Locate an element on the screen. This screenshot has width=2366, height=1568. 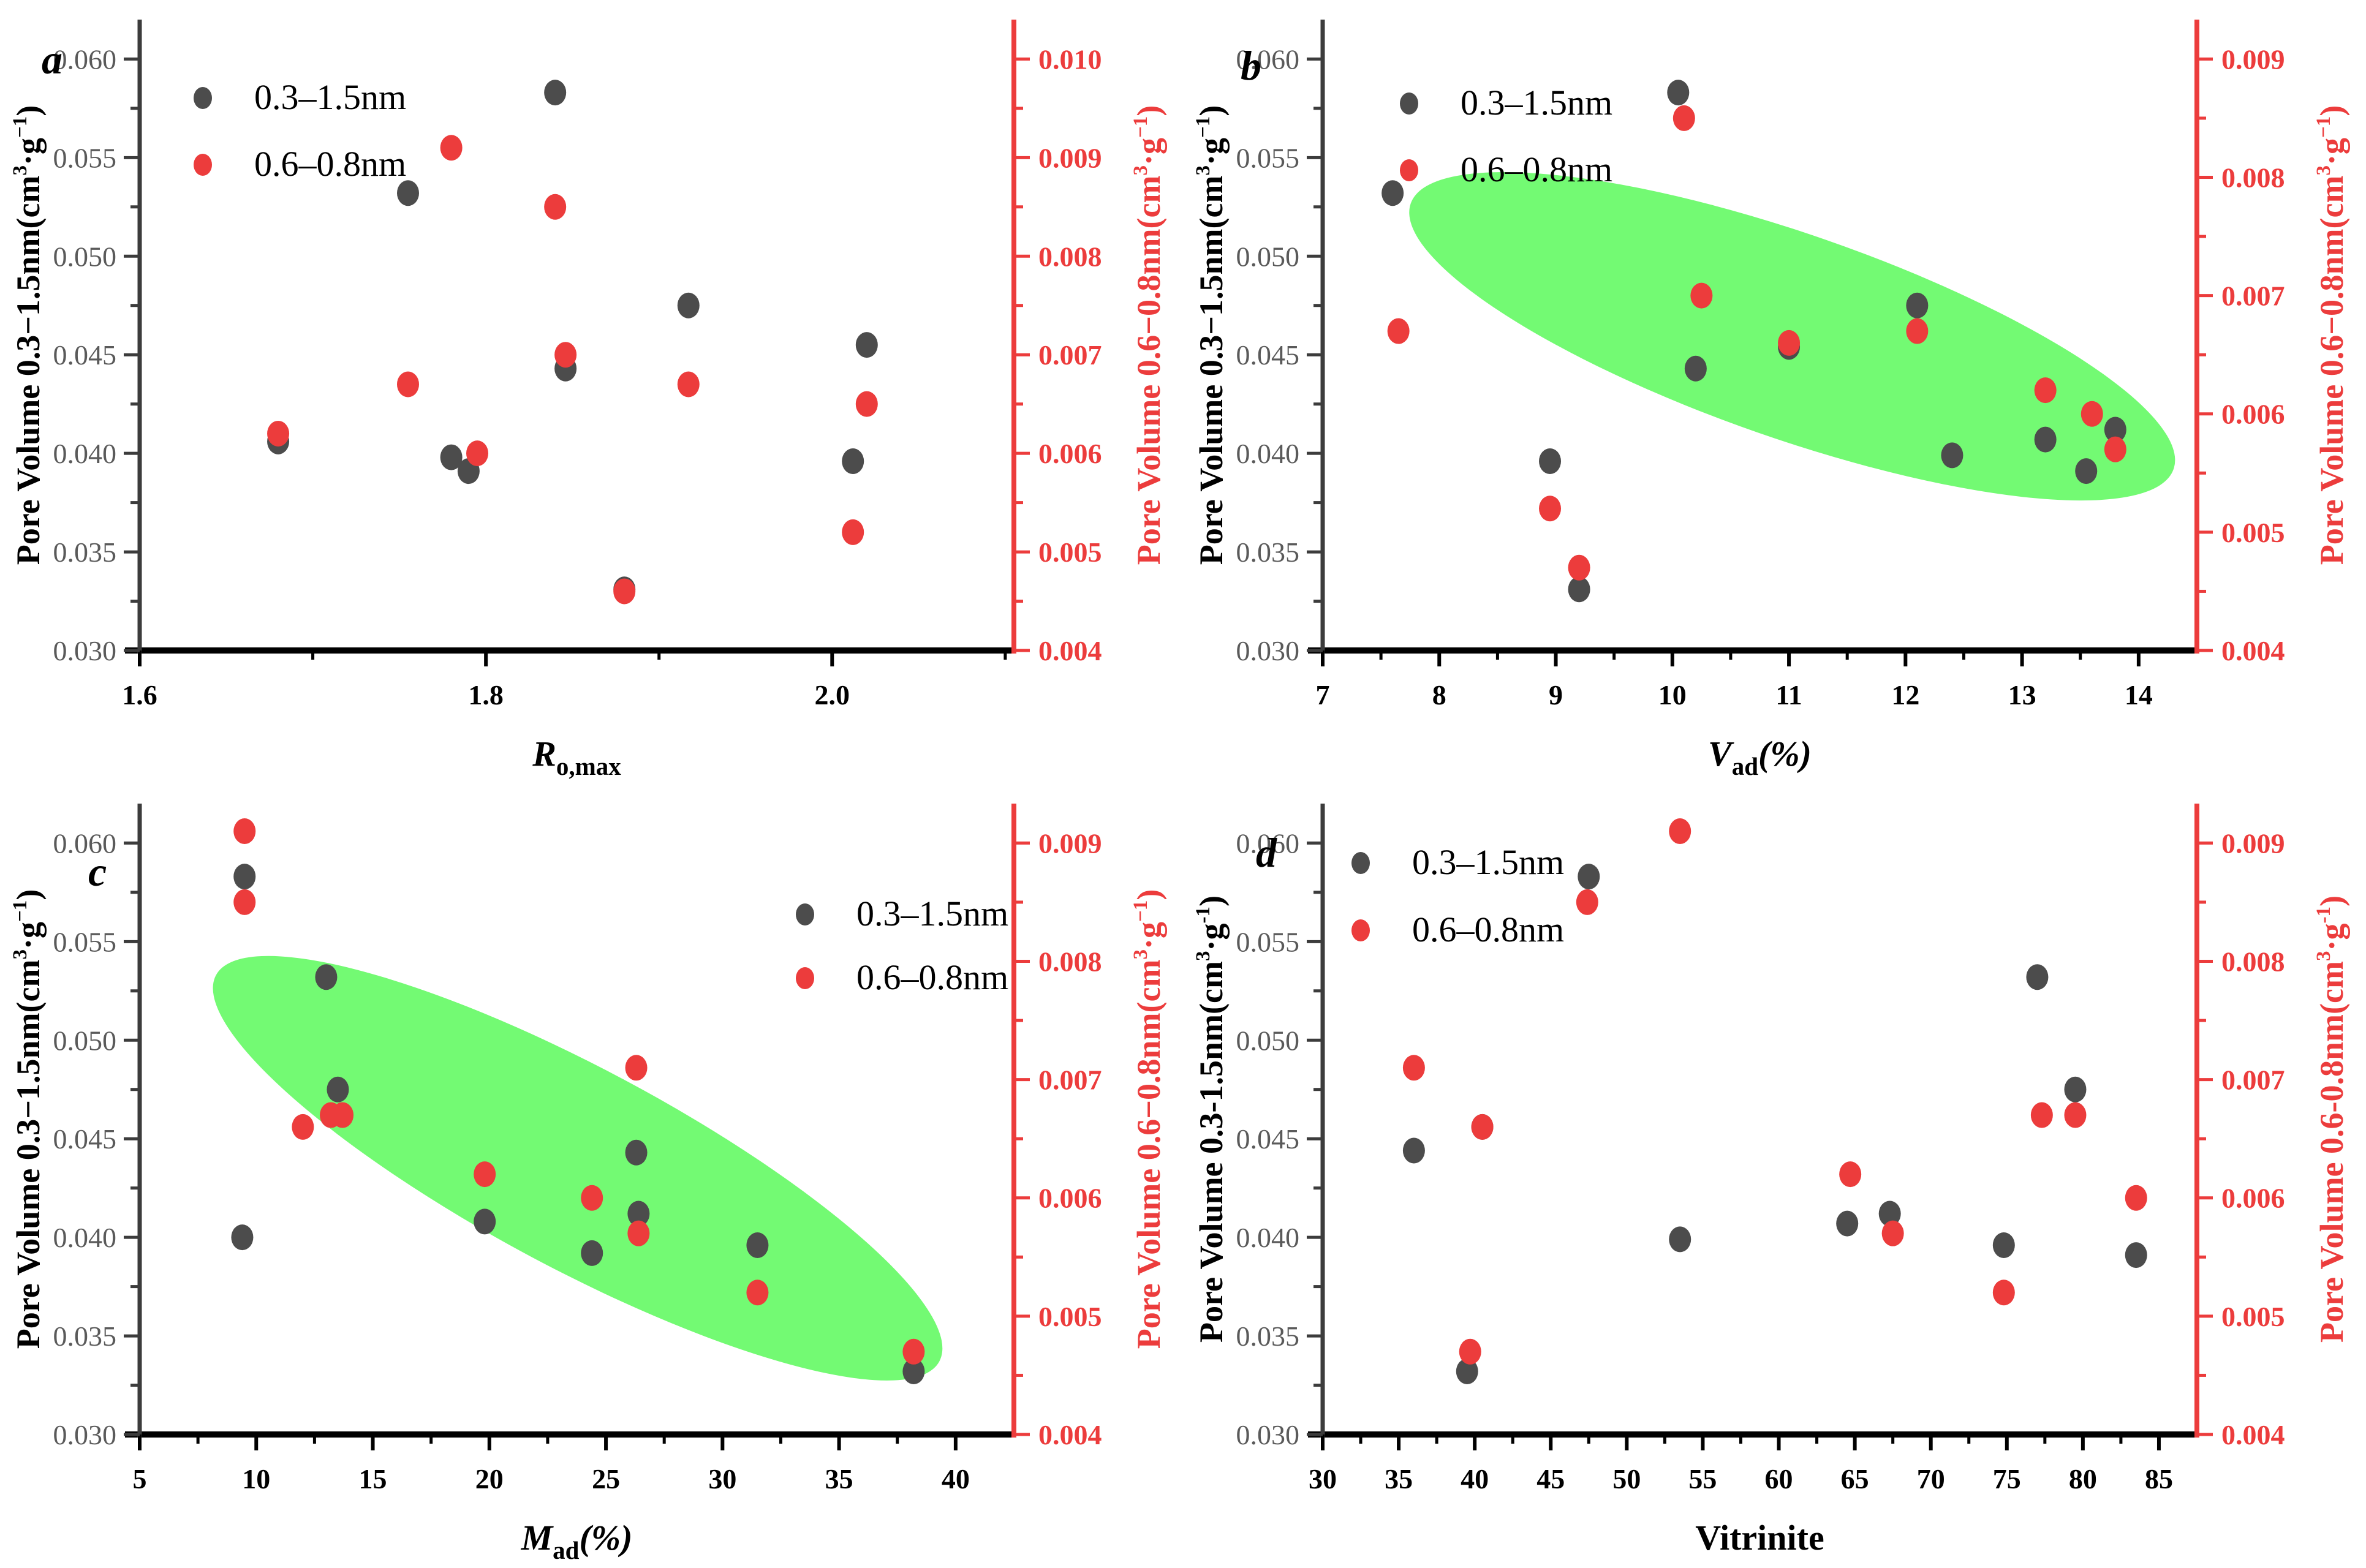
label-part: R is located at coordinates (544, 754).